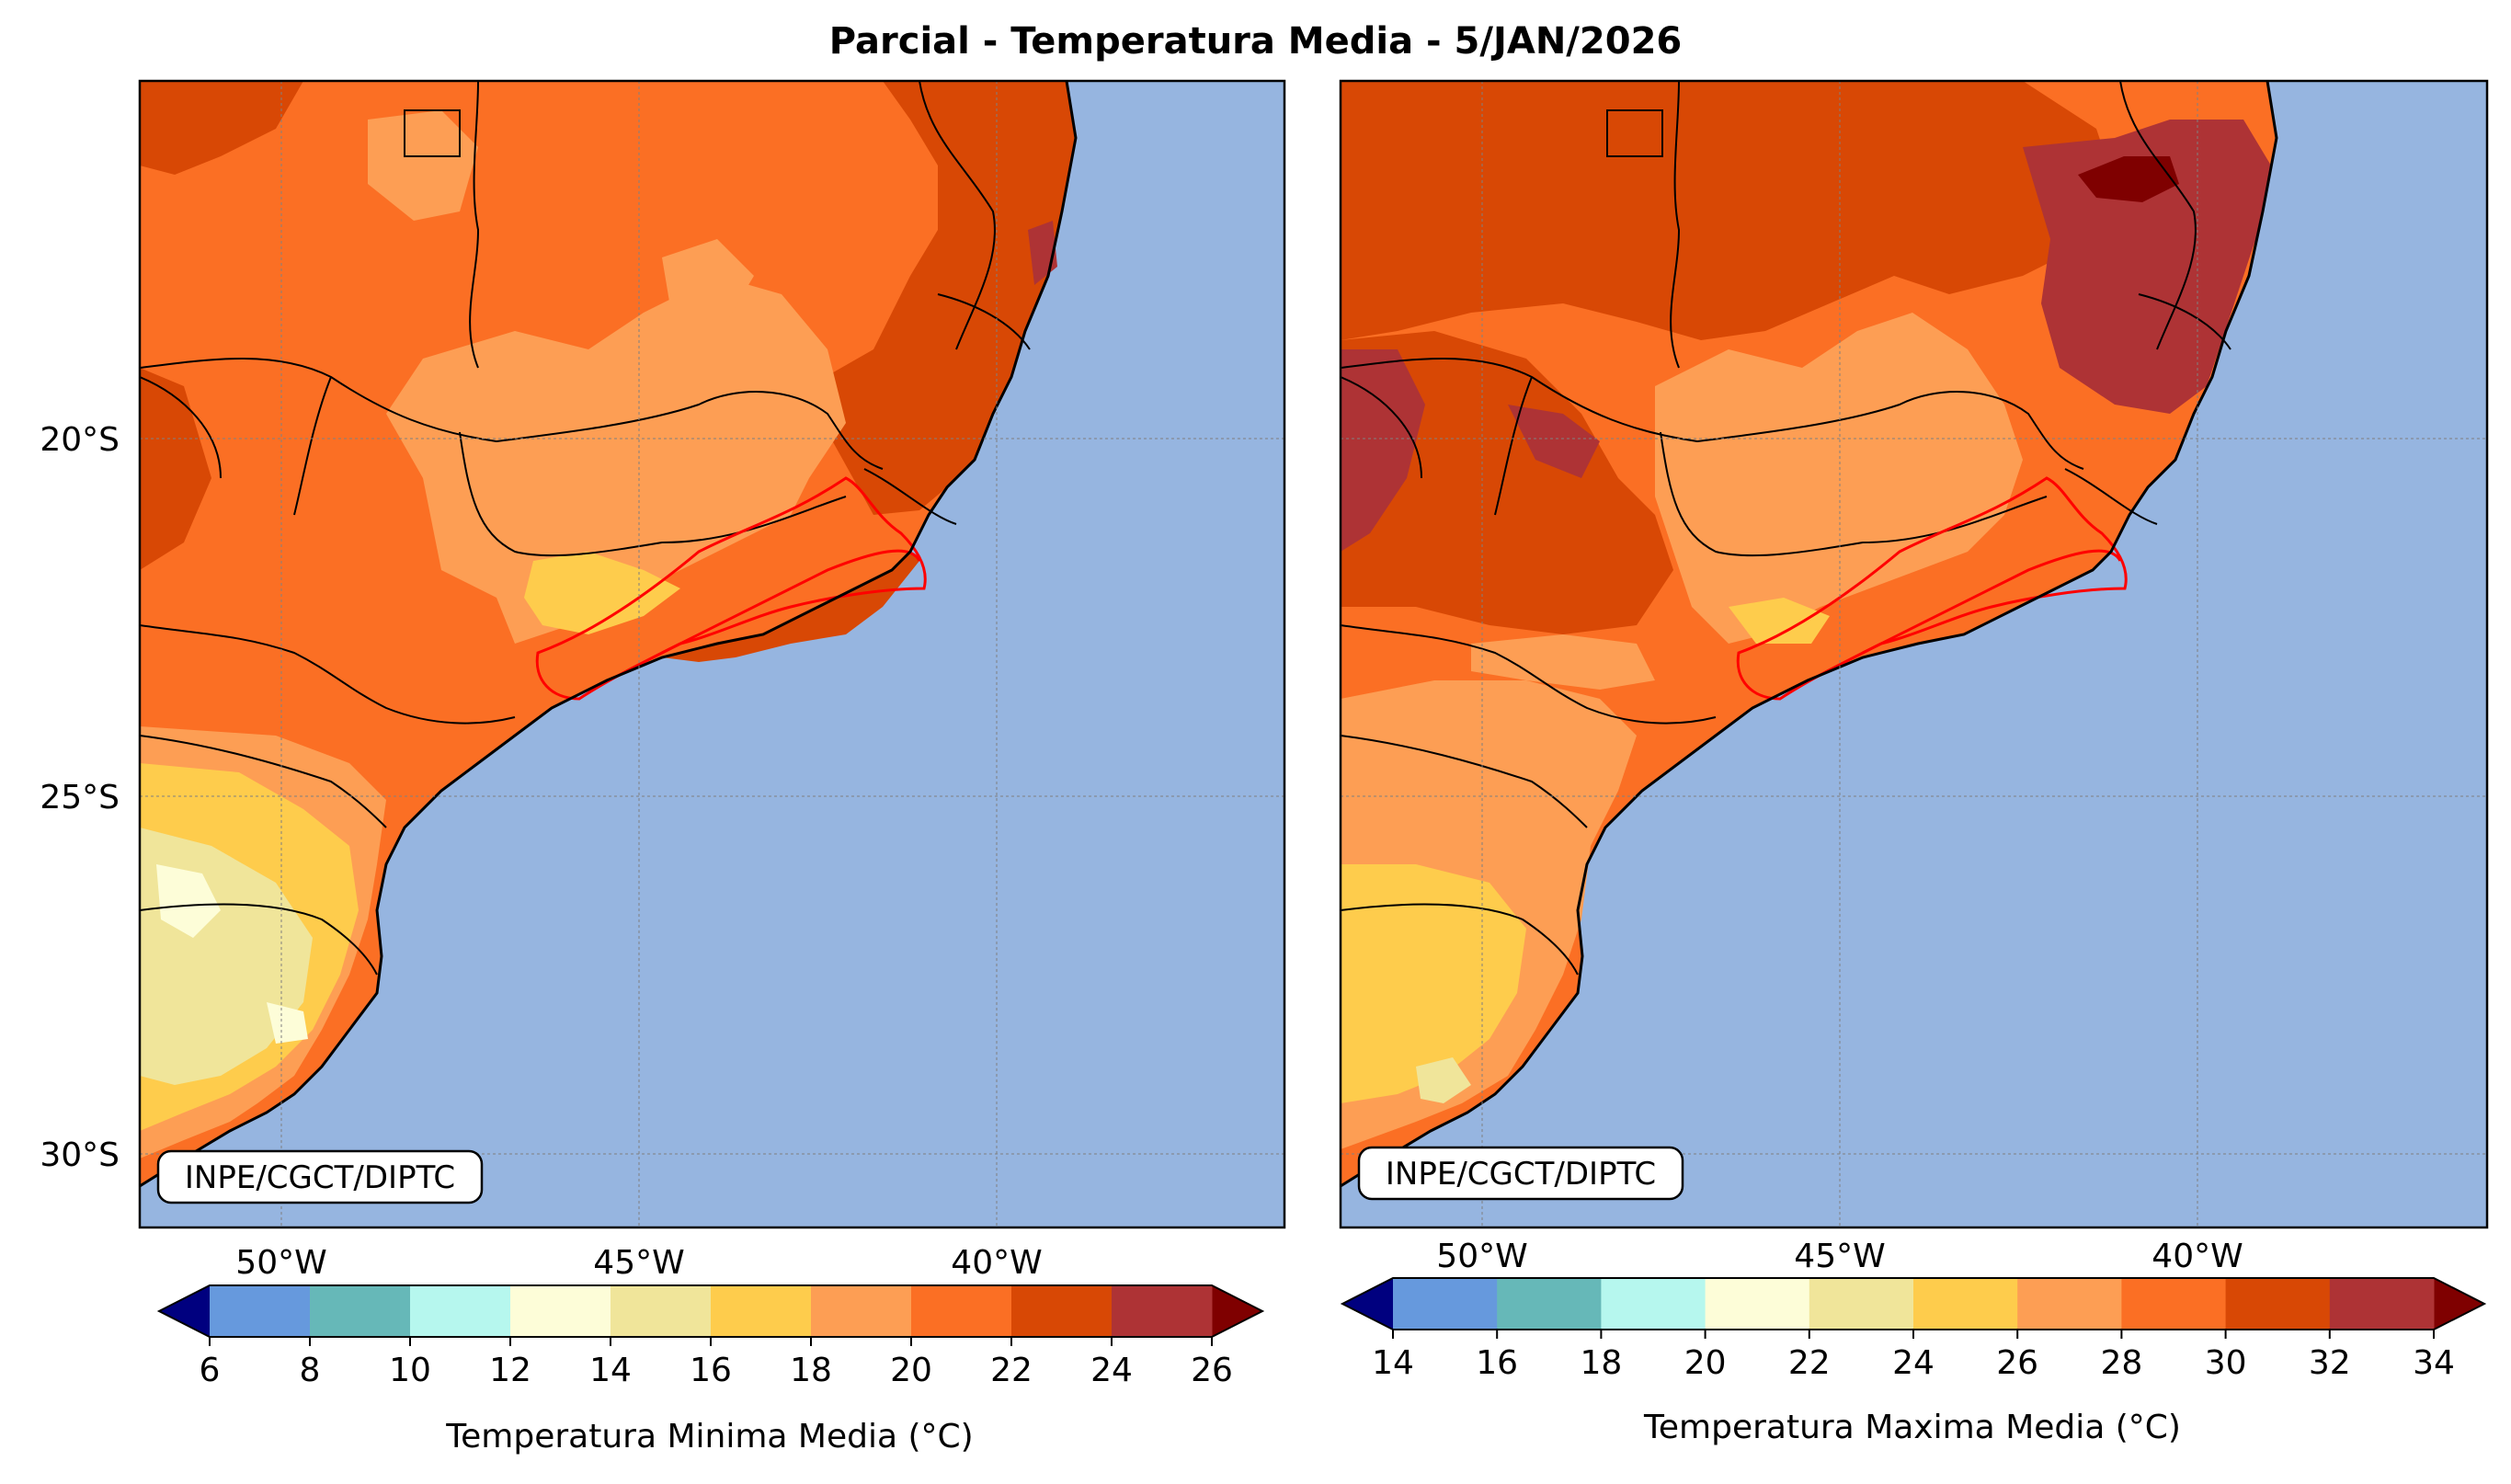 The height and width of the screenshot is (1484, 2511). Describe the element at coordinates (911, 1370) in the screenshot. I see `left-colorbar-tick-label: 20` at that location.